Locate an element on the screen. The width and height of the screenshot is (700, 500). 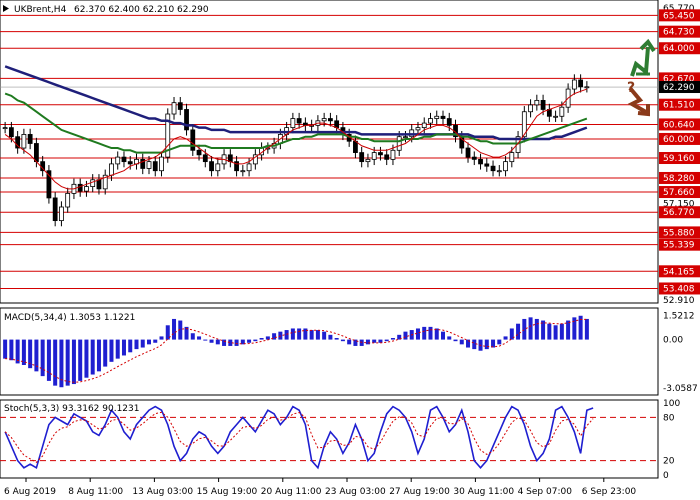
time-axis-label: 13 Aug 03:00 is located at coordinates (162, 492).